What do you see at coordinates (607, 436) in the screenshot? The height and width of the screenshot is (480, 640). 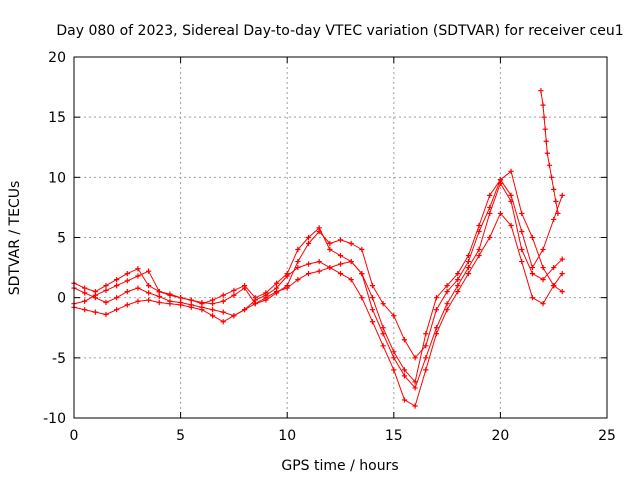 I see `x-tick-label: 25` at bounding box center [607, 436].